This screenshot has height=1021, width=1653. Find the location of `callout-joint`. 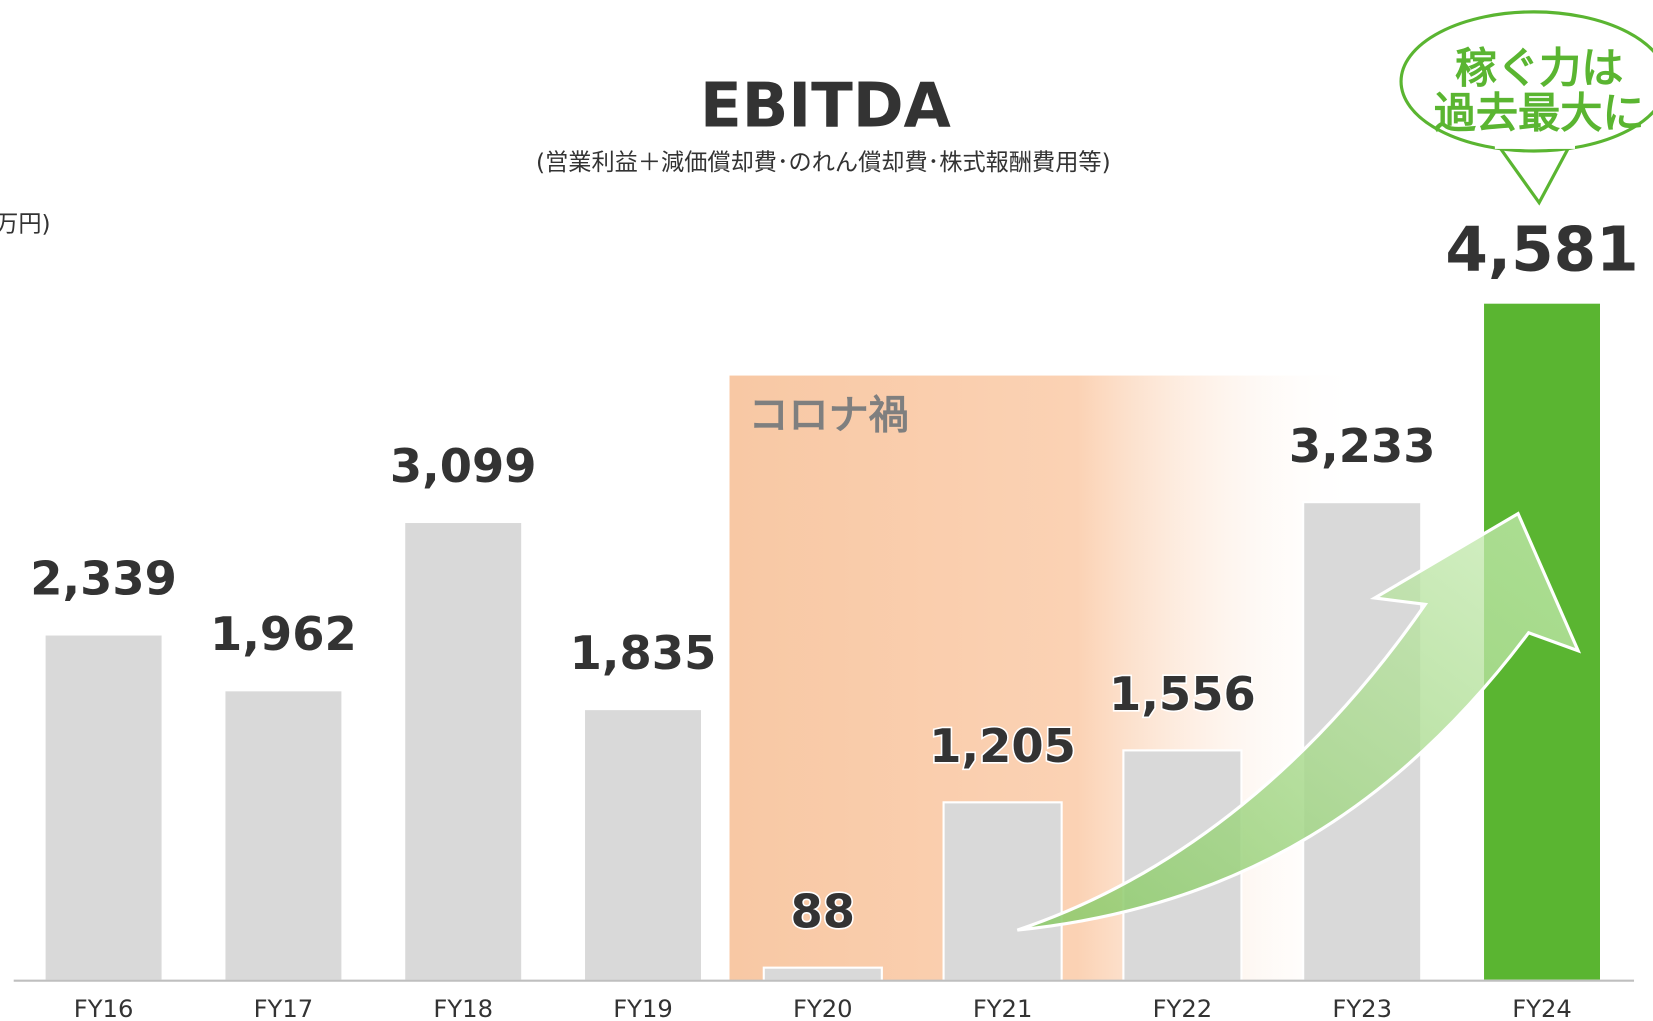

callout-joint is located at coordinates (1534, 143).